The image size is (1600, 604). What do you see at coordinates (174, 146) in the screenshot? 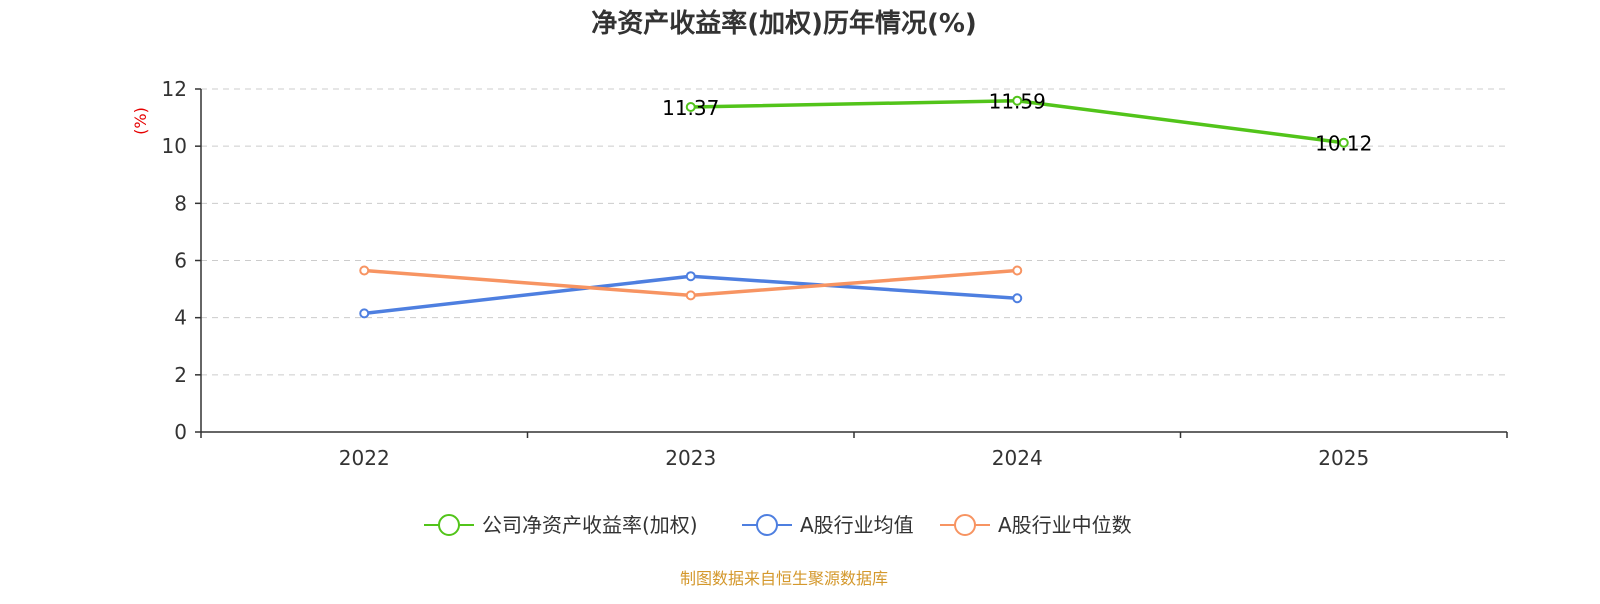
I see `y-tick-label: 10` at bounding box center [174, 146].